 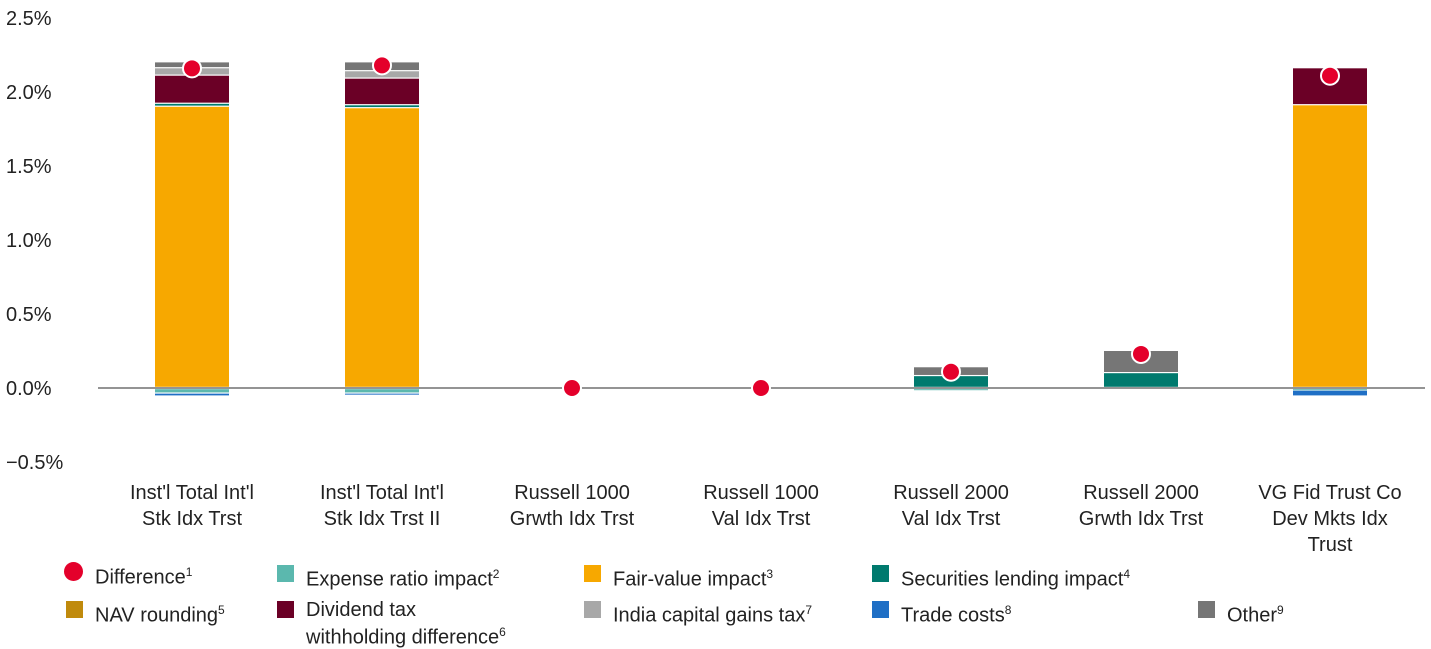 What do you see at coordinates (382, 506) in the screenshot?
I see `x-category-label: Inst'l Total Int'l Stk Idx Trst II` at bounding box center [382, 506].